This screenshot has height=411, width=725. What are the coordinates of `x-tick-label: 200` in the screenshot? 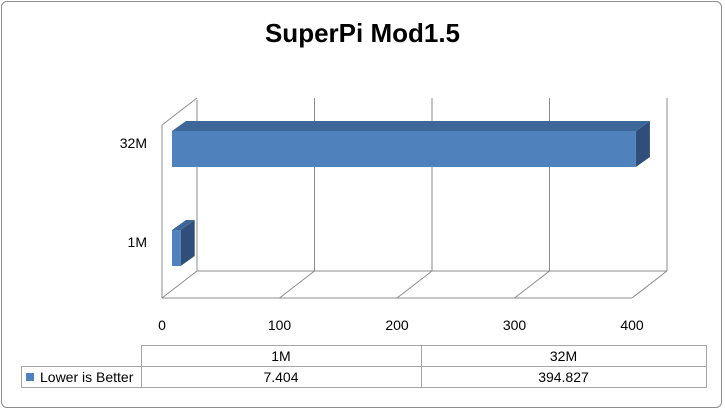 It's located at (397, 325).